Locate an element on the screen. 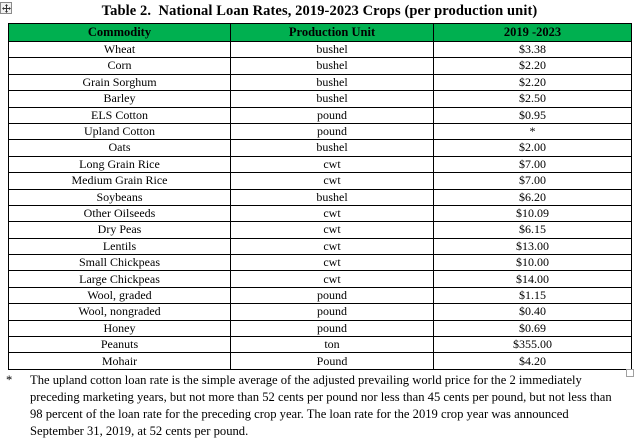 Image resolution: width=644 pixels, height=443 pixels. table-cell: $0.69 is located at coordinates (532, 328).